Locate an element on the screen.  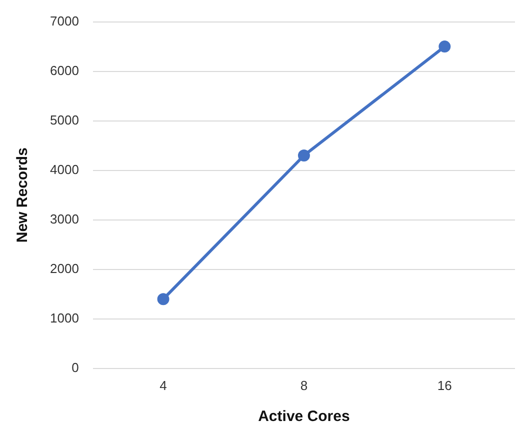
x-tick-label: 8 is located at coordinates (304, 385).